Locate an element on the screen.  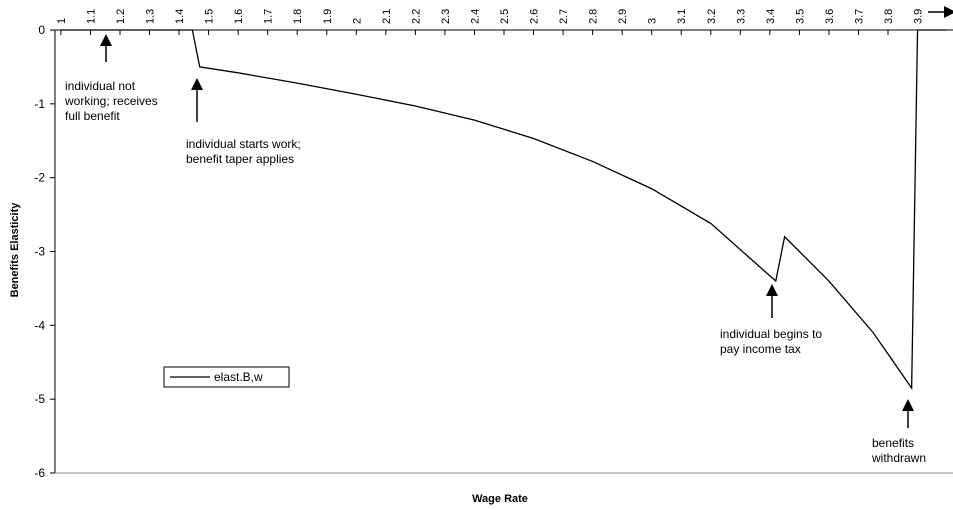
y-tick-label: -6 is located at coordinates (39, 473).